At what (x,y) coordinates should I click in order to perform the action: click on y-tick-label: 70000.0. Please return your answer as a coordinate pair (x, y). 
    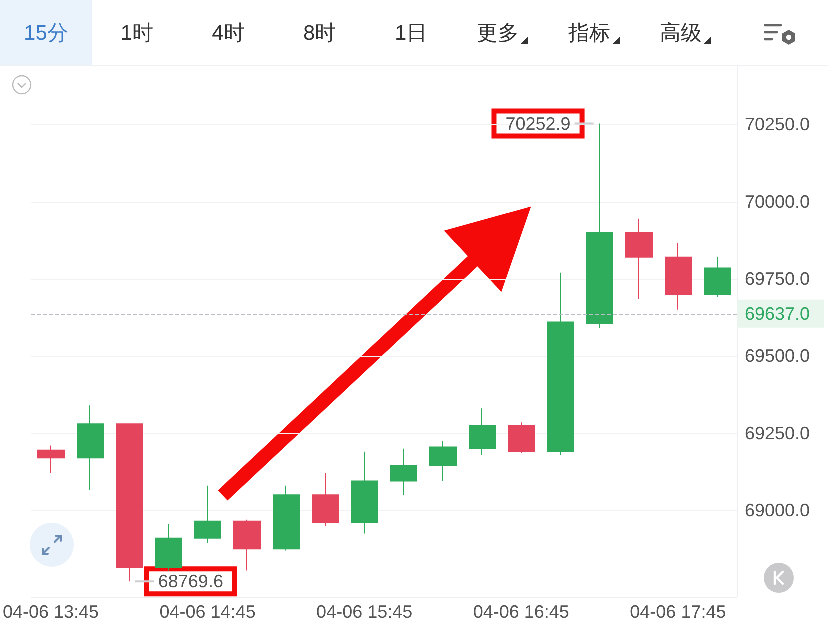
    Looking at the image, I should click on (777, 202).